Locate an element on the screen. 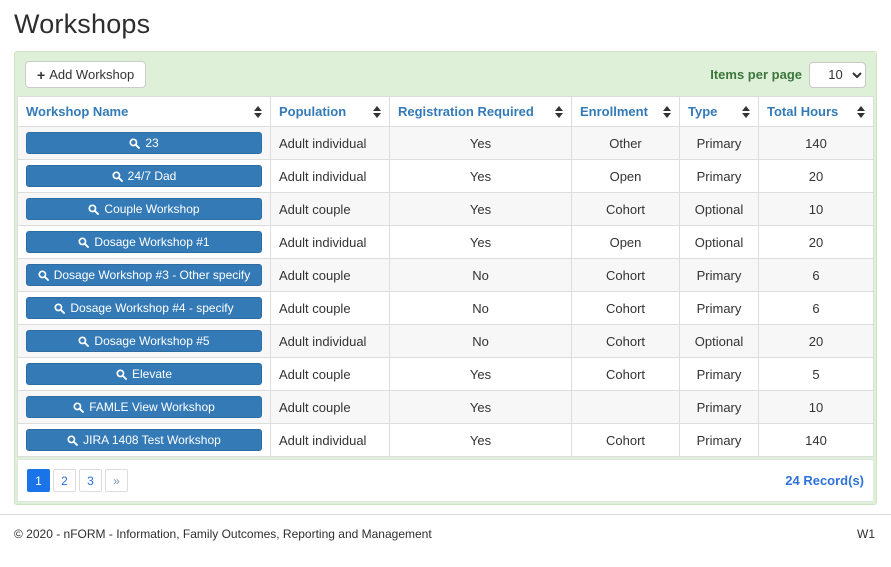 This screenshot has width=891, height=567. add-workshop-button: + Add Workshop is located at coordinates (86, 74).